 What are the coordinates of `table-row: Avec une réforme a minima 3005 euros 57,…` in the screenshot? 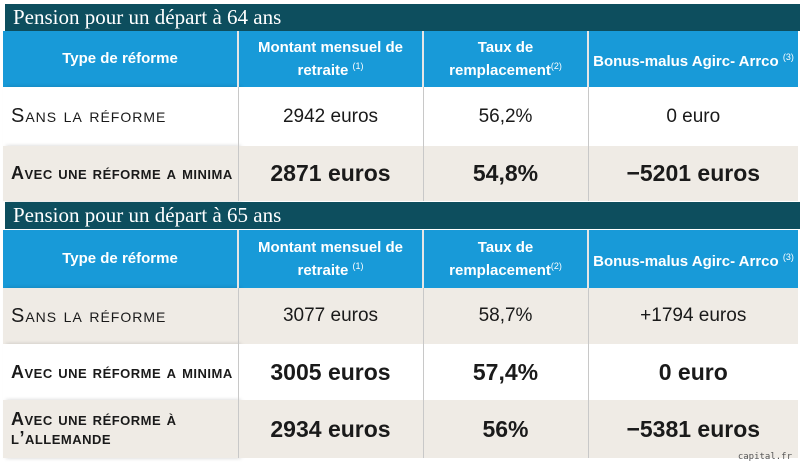 It's located at (400, 372).